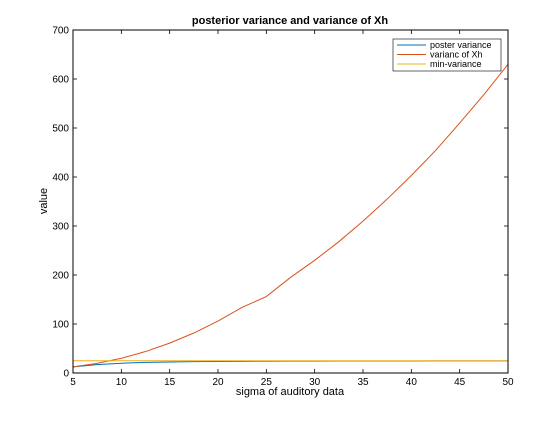  Describe the element at coordinates (66, 374) in the screenshot. I see `y-tick-label-0: 0` at that location.